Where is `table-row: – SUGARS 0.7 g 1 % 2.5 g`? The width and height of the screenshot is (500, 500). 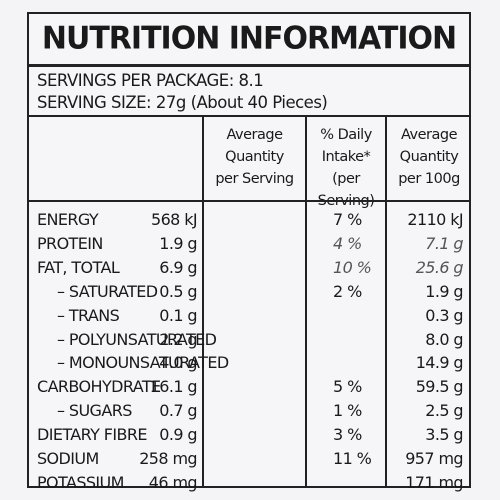 table-row: – SUGARS 0.7 g 1 % 2.5 g is located at coordinates (249, 410).